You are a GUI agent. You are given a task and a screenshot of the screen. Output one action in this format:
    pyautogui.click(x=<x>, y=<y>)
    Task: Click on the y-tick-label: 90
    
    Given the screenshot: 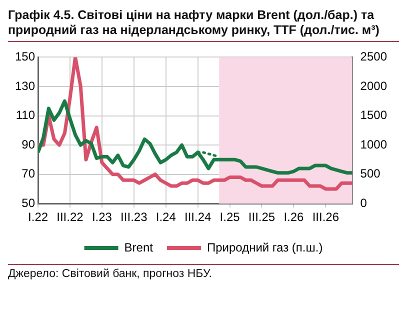 What is the action you would take?
    pyautogui.click(x=29, y=144)
    